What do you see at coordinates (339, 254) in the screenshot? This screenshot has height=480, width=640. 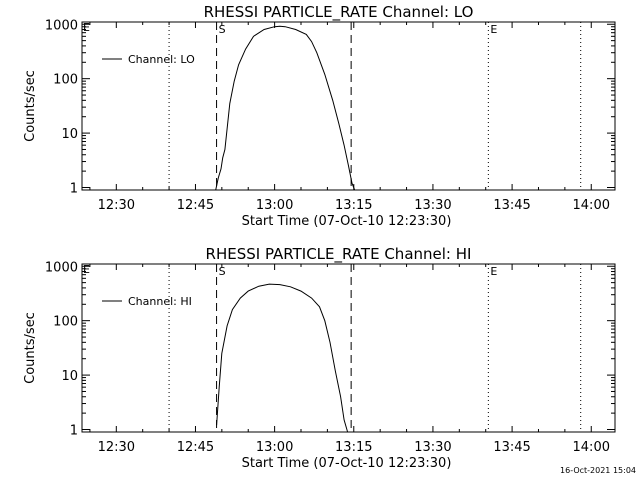 I see `chart-title: RHESSI PARTICLE_RATE Channel: HI` at bounding box center [339, 254].